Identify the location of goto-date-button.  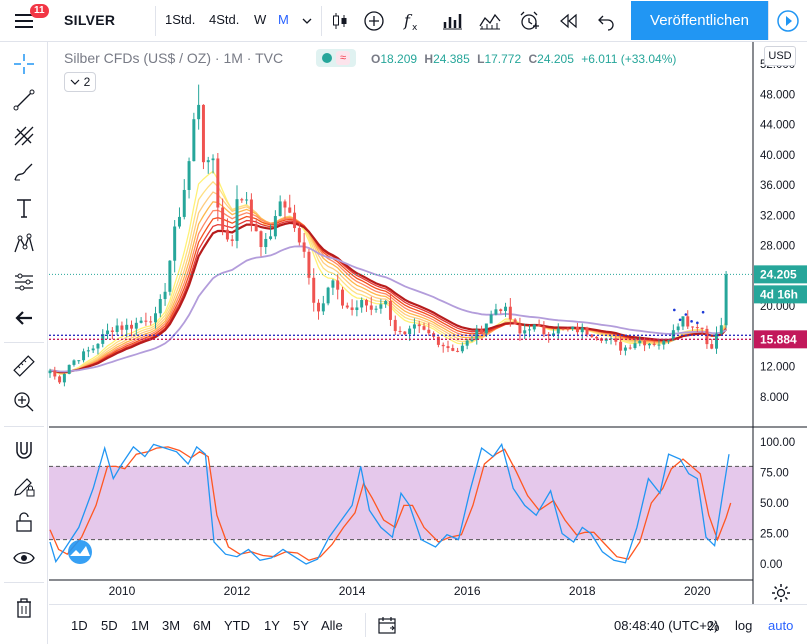
(387, 625).